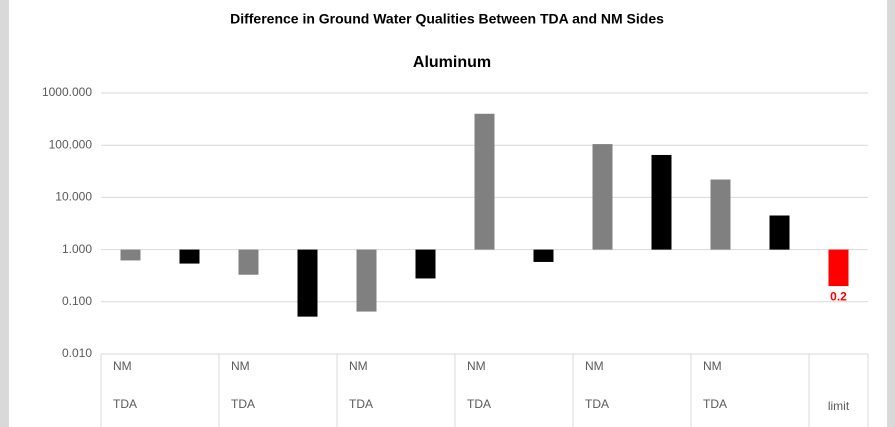  I want to click on y-tick-label: 10.000, so click(73, 197).